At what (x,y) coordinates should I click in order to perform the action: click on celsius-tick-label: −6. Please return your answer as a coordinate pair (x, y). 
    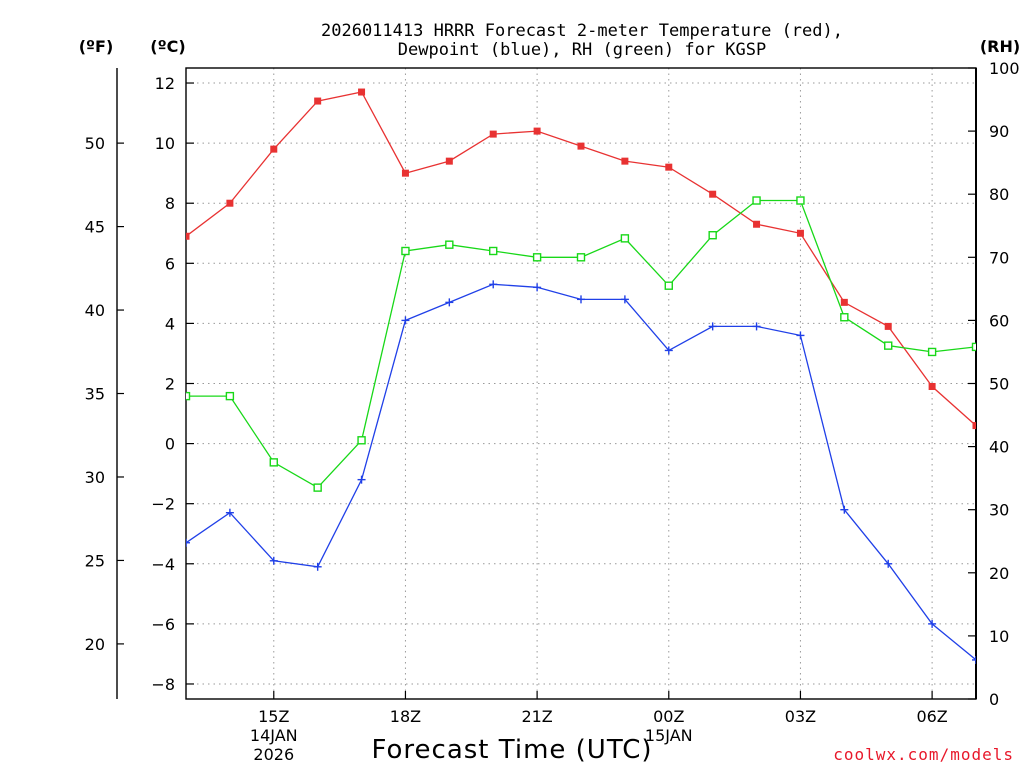
    Looking at the image, I should click on (163, 624).